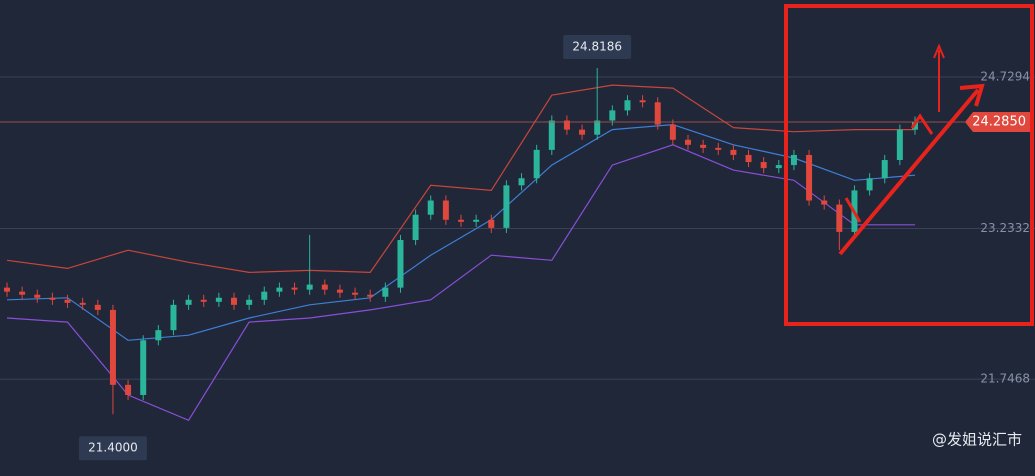 This screenshot has width=1035, height=476. Describe the element at coordinates (977, 440) in the screenshot. I see `watermark: @发姐说汇市` at that location.